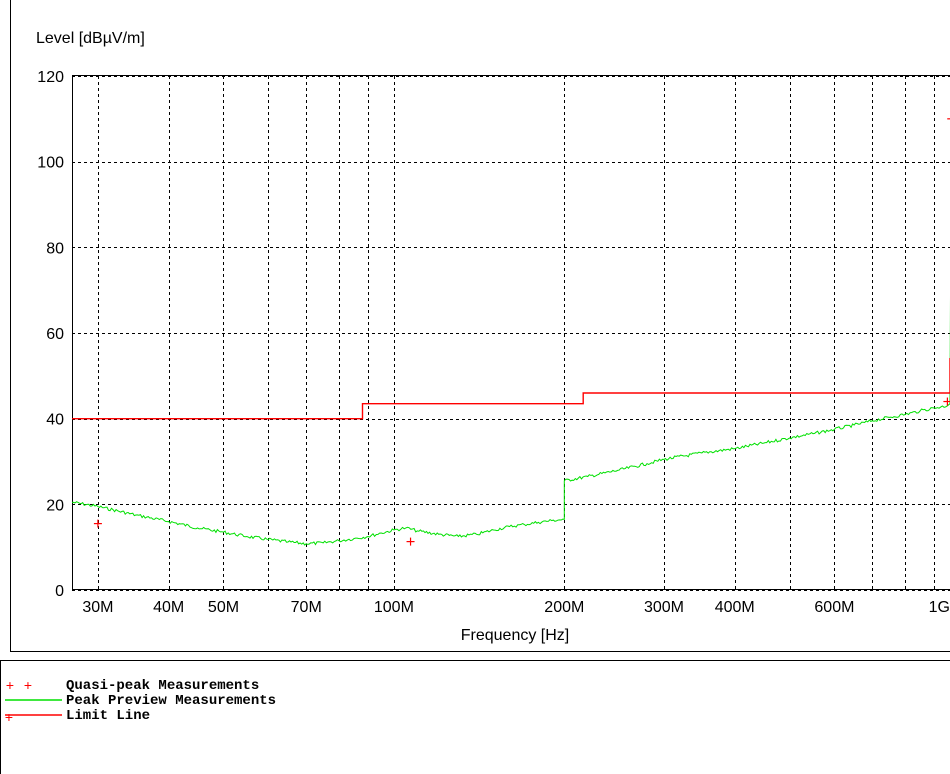 The width and height of the screenshot is (950, 774). What do you see at coordinates (55, 420) in the screenshot?
I see `y-tick-label: 40` at bounding box center [55, 420].